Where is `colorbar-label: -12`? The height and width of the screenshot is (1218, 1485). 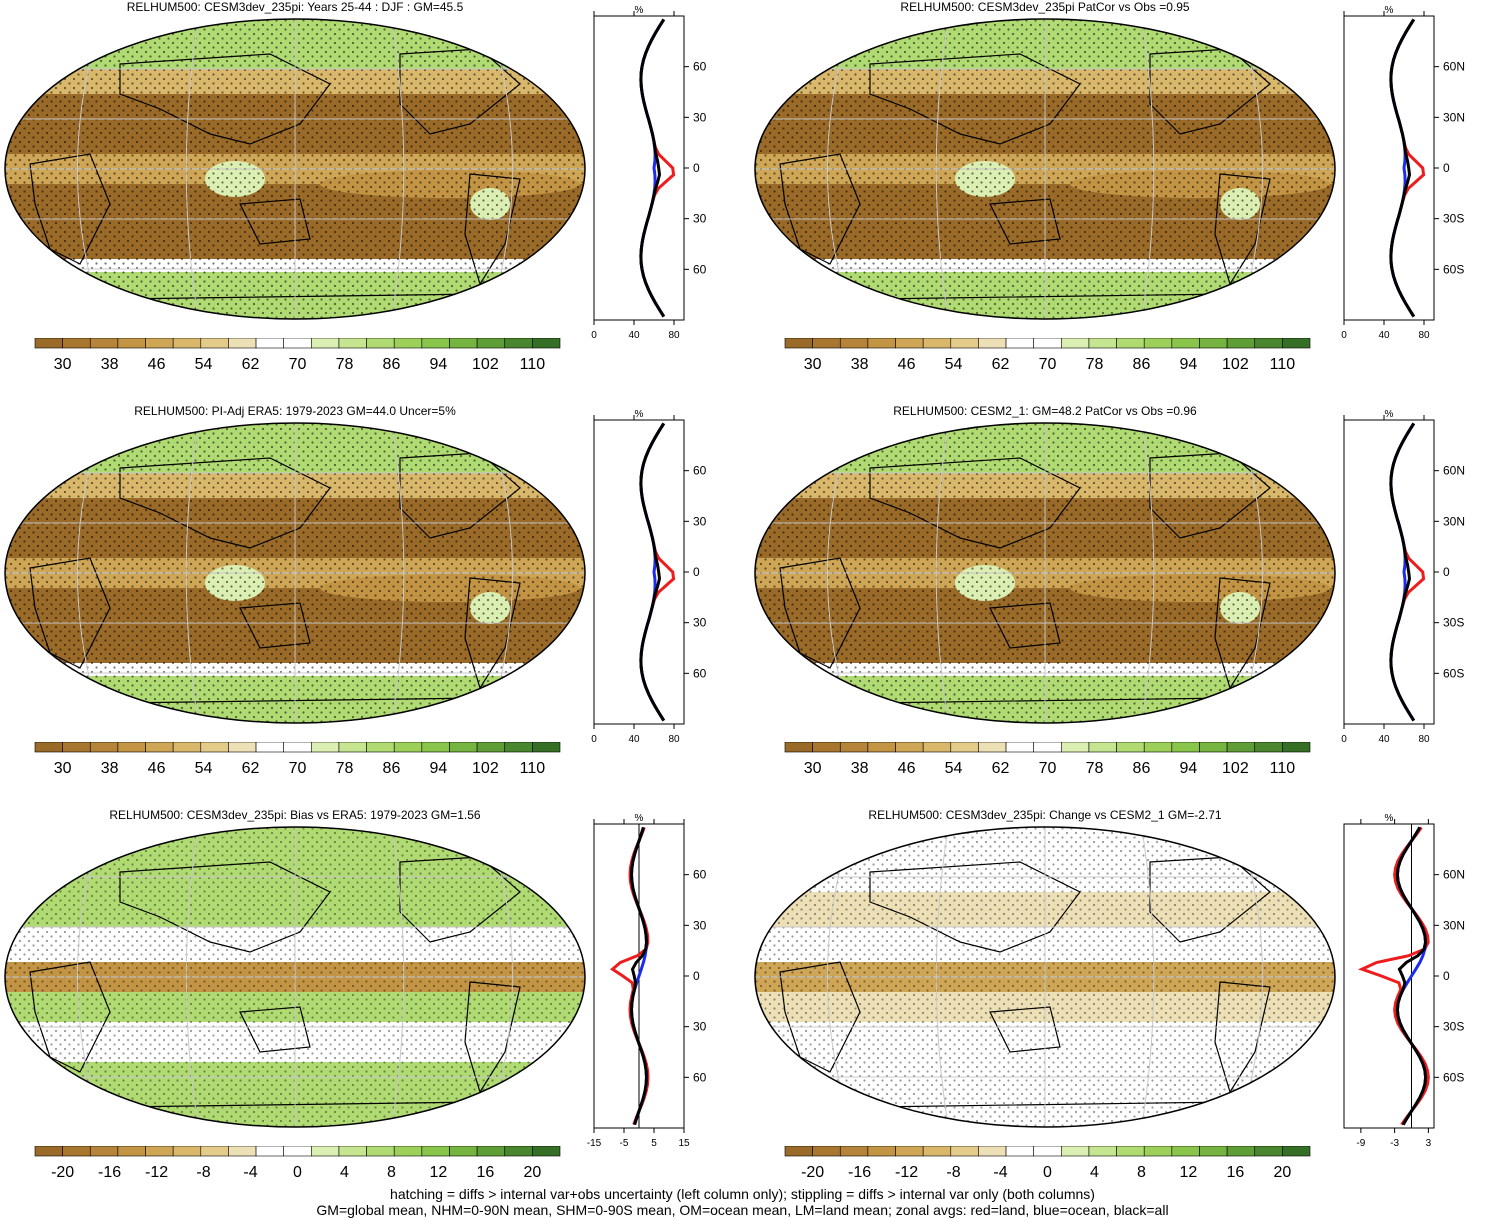
colorbar-label: -12 is located at coordinates (906, 1172).